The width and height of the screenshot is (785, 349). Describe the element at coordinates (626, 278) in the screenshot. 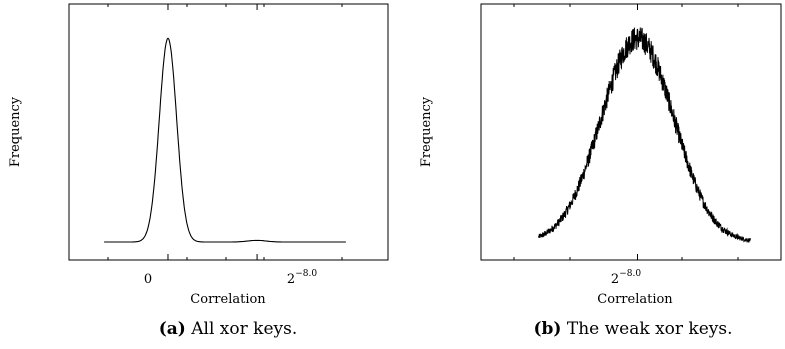

I see `x-tick-label-0: 2−8.0` at that location.